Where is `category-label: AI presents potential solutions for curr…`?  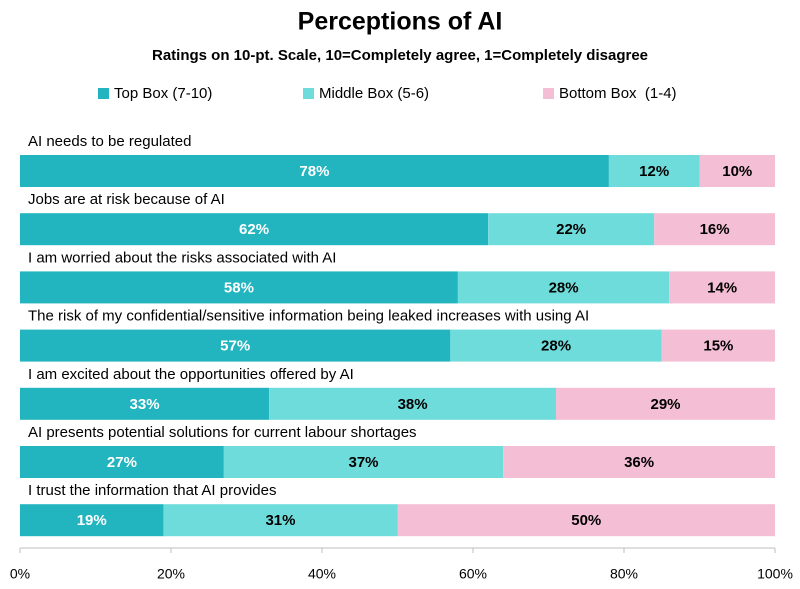
category-label: AI presents potential solutions for curr… is located at coordinates (222, 432).